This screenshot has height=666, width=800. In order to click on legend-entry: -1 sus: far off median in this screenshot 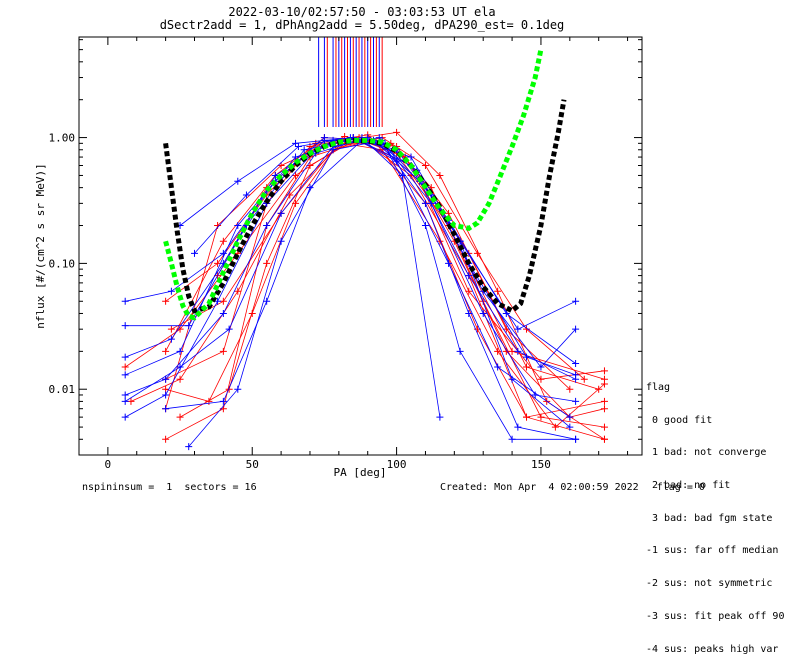, I will do `click(712, 551)`.